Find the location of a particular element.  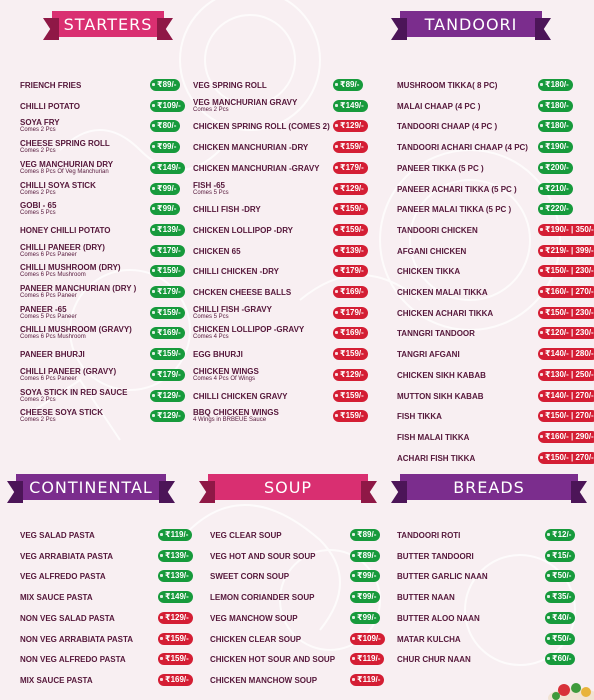

menu-item-name: CHCKEN CHEESE BALLS is located at coordinates (242, 292).